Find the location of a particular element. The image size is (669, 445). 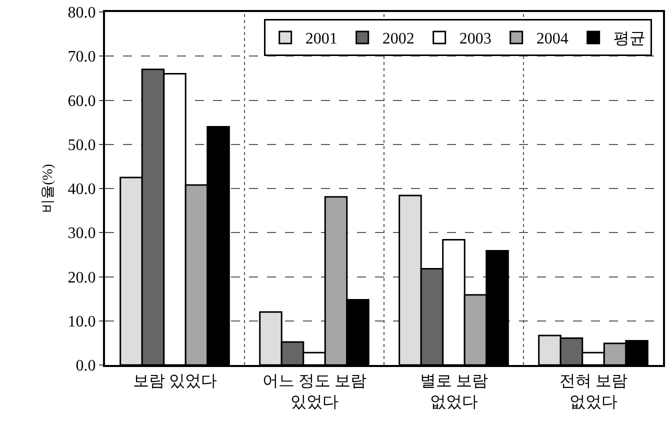

x-tick-label: 별로 보람 없었다 is located at coordinates (454, 392).